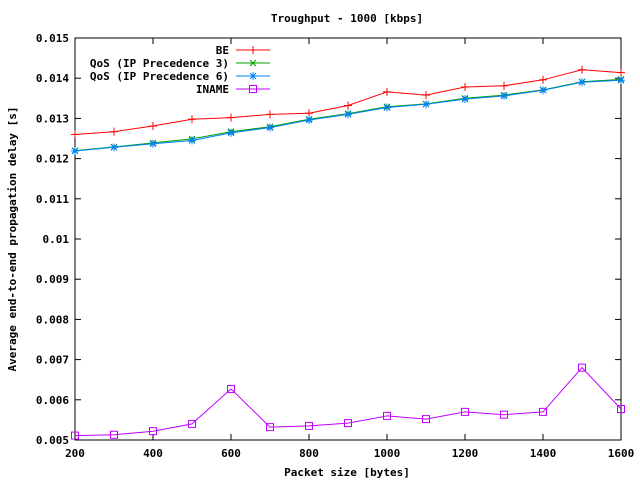  I want to click on series-iname, so click(348, 401).